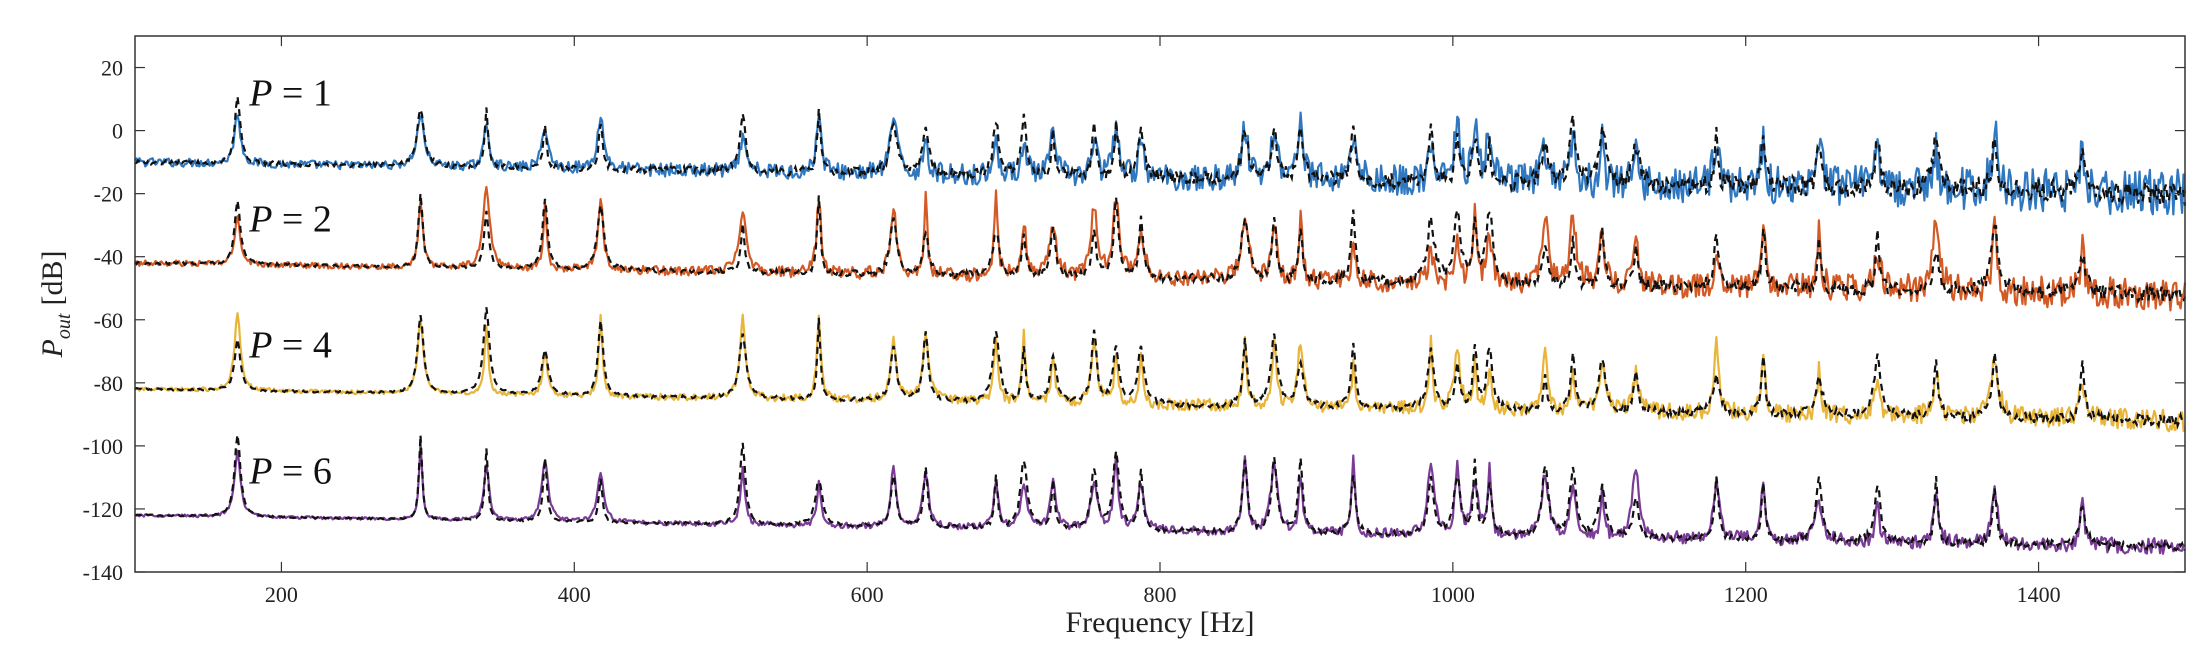  What do you see at coordinates (290, 219) in the screenshot?
I see `annotation-label: P = 2` at bounding box center [290, 219].